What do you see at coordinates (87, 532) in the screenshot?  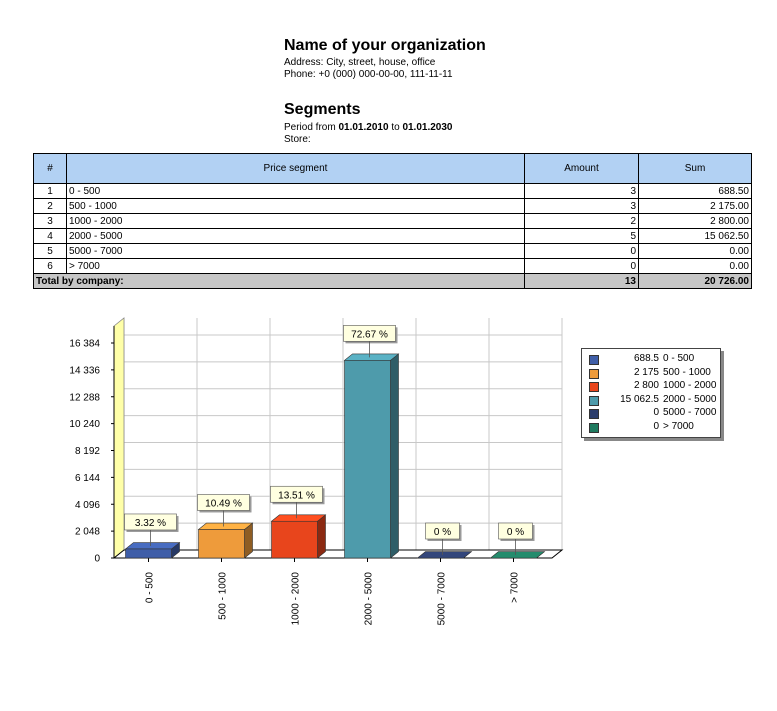 I see `y-tick-label: 2 048` at bounding box center [87, 532].